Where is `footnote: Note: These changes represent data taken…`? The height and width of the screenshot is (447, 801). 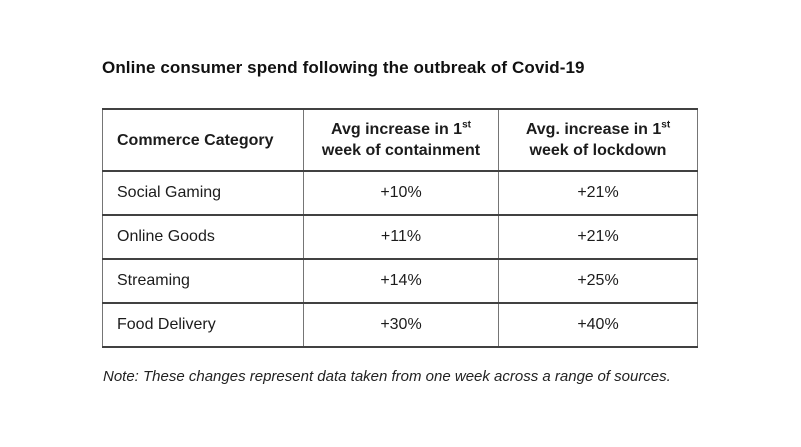
footnote: Note: These changes represent data taken… is located at coordinates (387, 376).